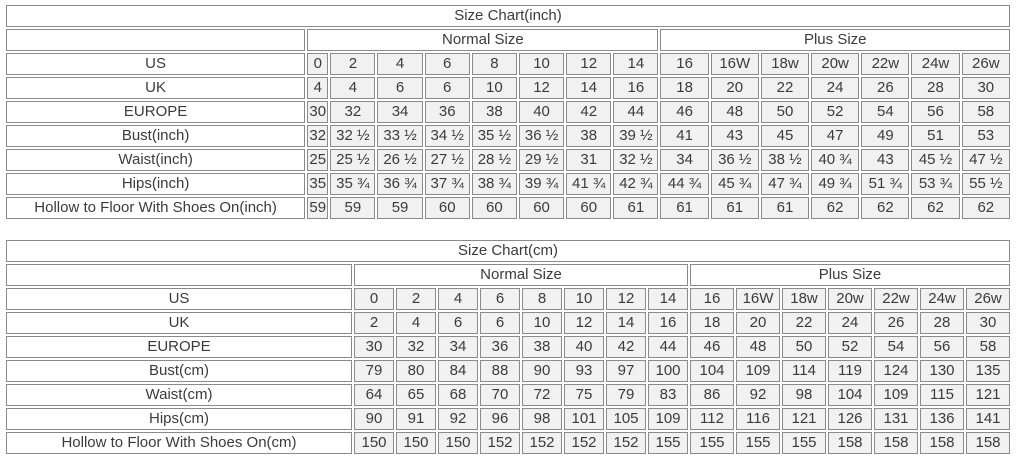 The height and width of the screenshot is (463, 1024). What do you see at coordinates (500, 419) in the screenshot?
I see `size-value-cell: 96` at bounding box center [500, 419].